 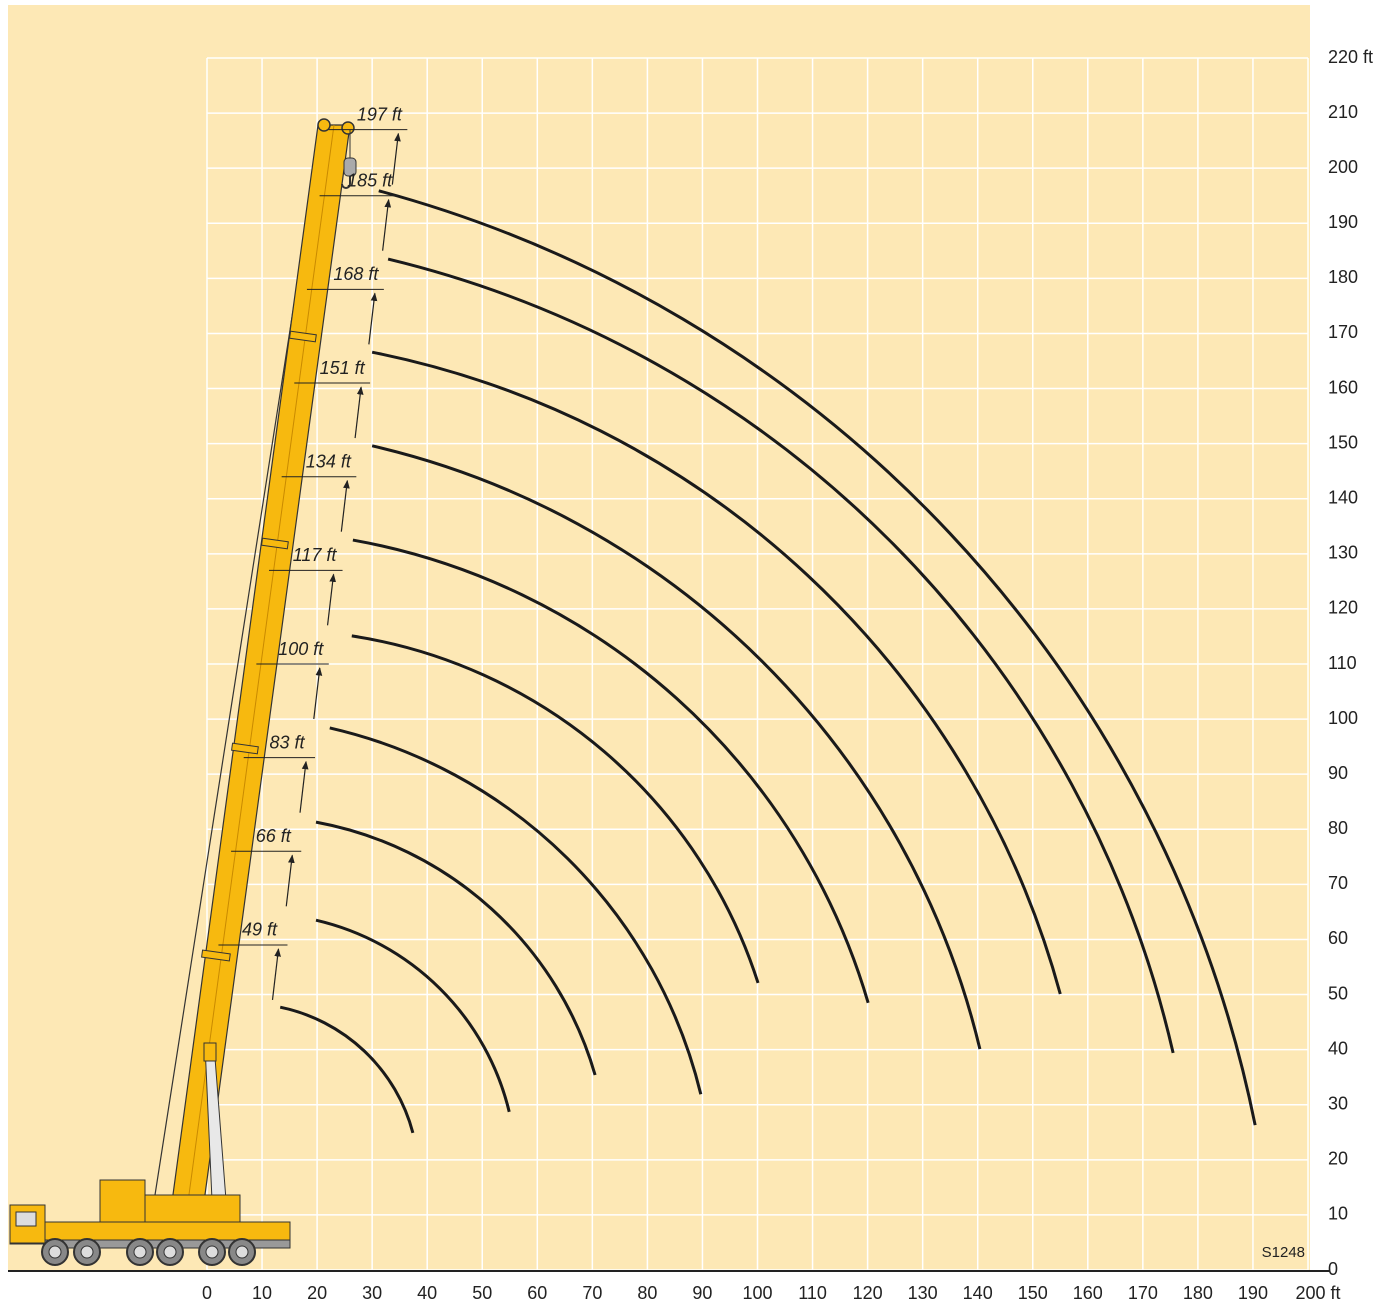 What do you see at coordinates (315, 555) in the screenshot?
I see `boom-length-label: 117 ft` at bounding box center [315, 555].